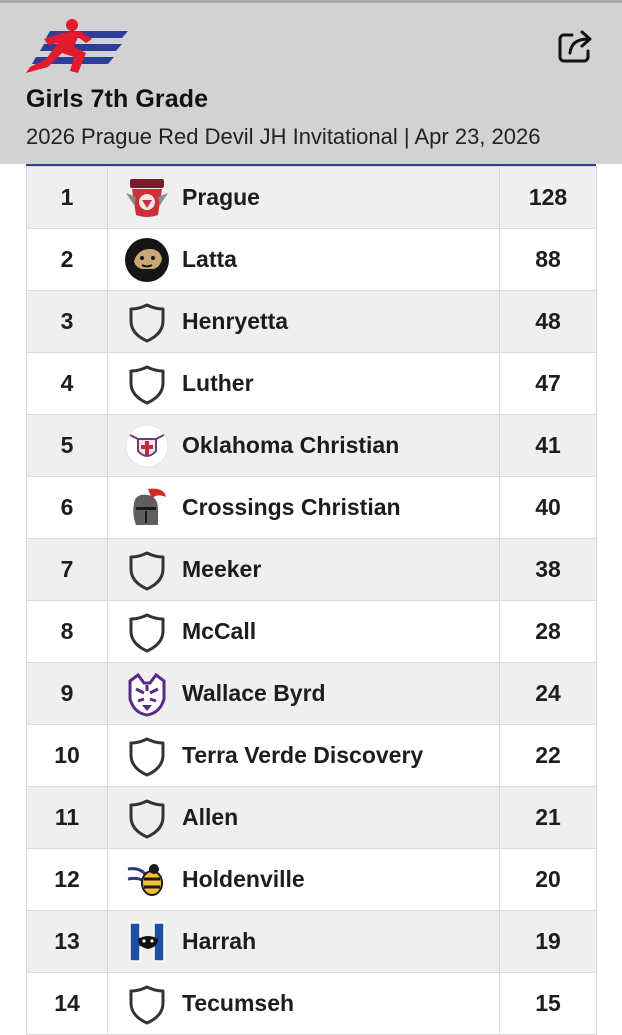 This screenshot has width=622, height=1035. I want to click on points-cell: 88, so click(548, 259).